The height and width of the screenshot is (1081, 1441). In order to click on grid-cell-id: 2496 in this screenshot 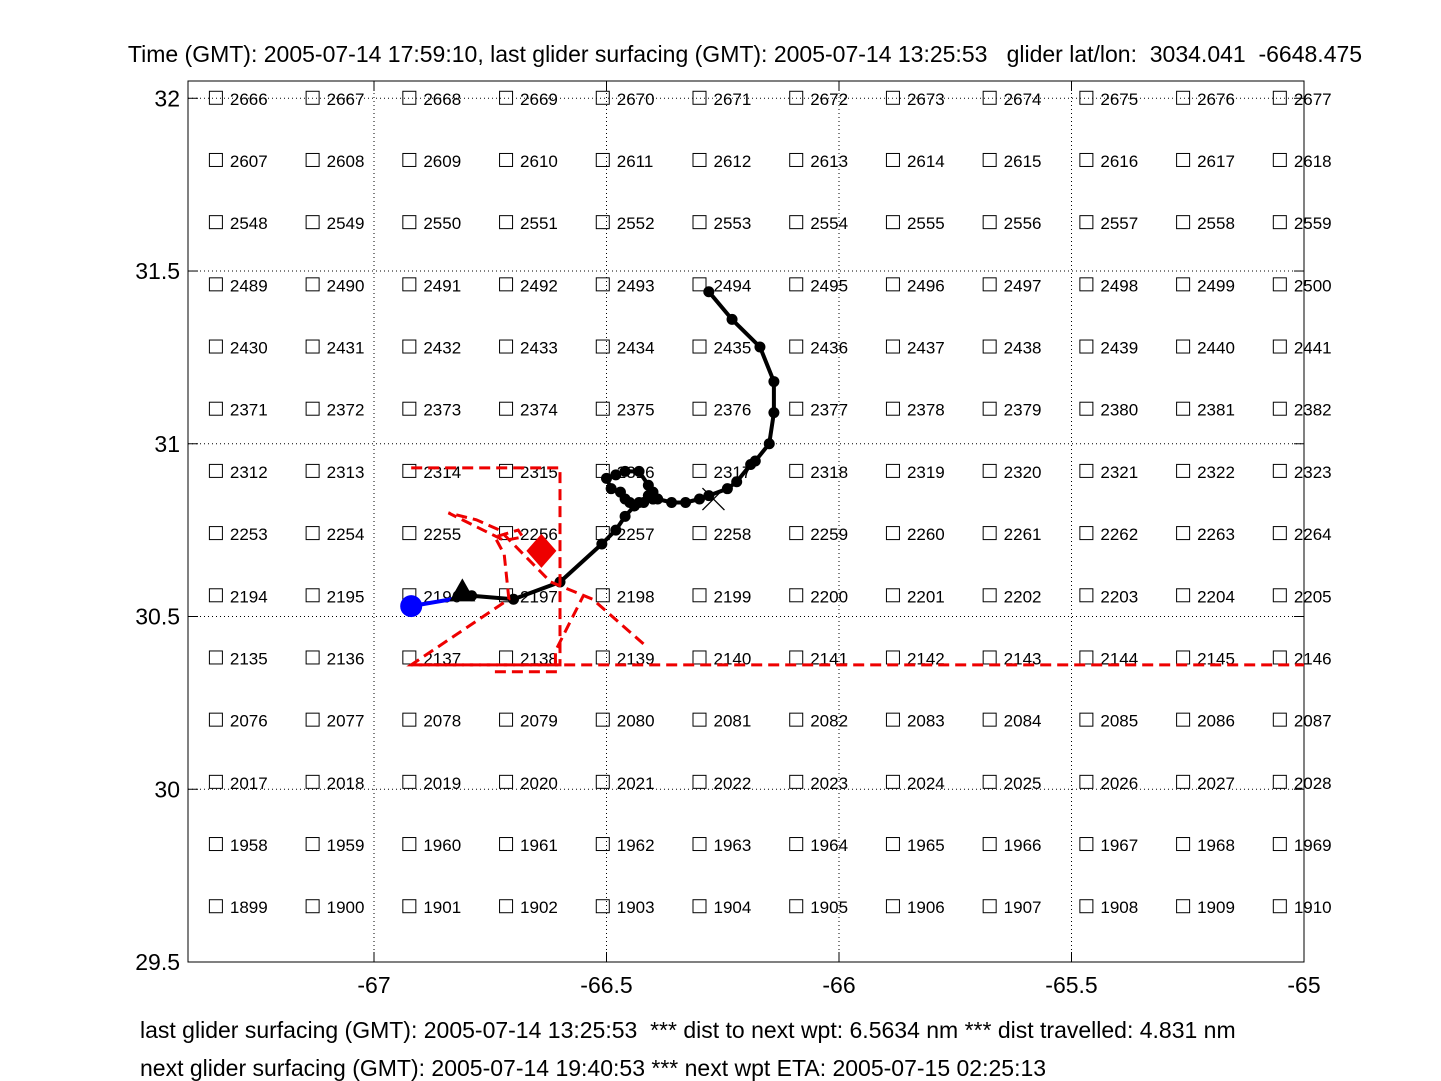, I will do `click(926, 285)`.